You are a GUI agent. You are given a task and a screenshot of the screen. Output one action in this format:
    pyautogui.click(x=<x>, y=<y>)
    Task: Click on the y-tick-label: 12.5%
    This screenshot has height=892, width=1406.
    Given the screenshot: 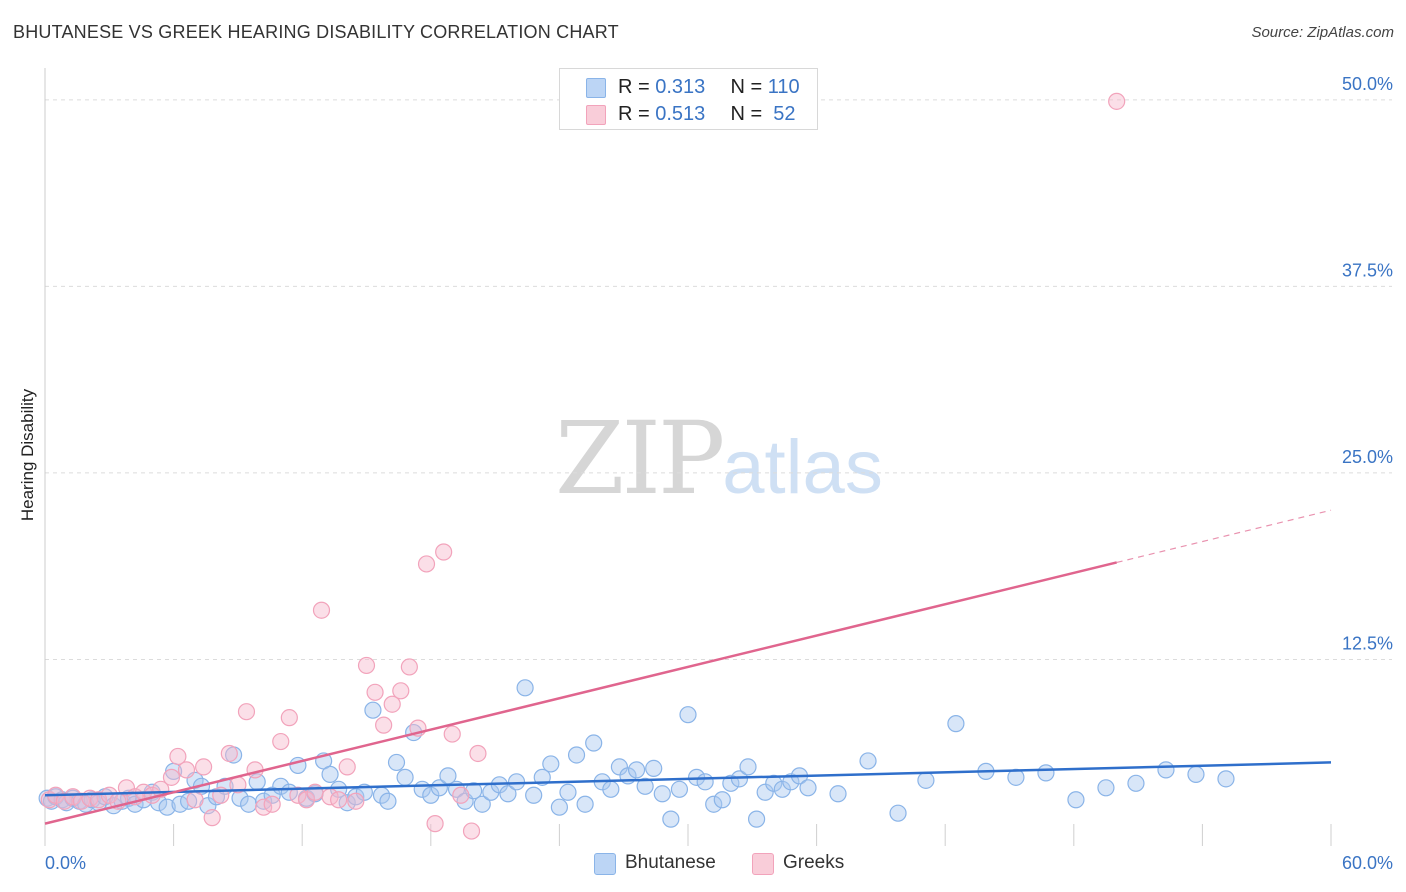 What is the action you would take?
    pyautogui.click(x=1367, y=643)
    